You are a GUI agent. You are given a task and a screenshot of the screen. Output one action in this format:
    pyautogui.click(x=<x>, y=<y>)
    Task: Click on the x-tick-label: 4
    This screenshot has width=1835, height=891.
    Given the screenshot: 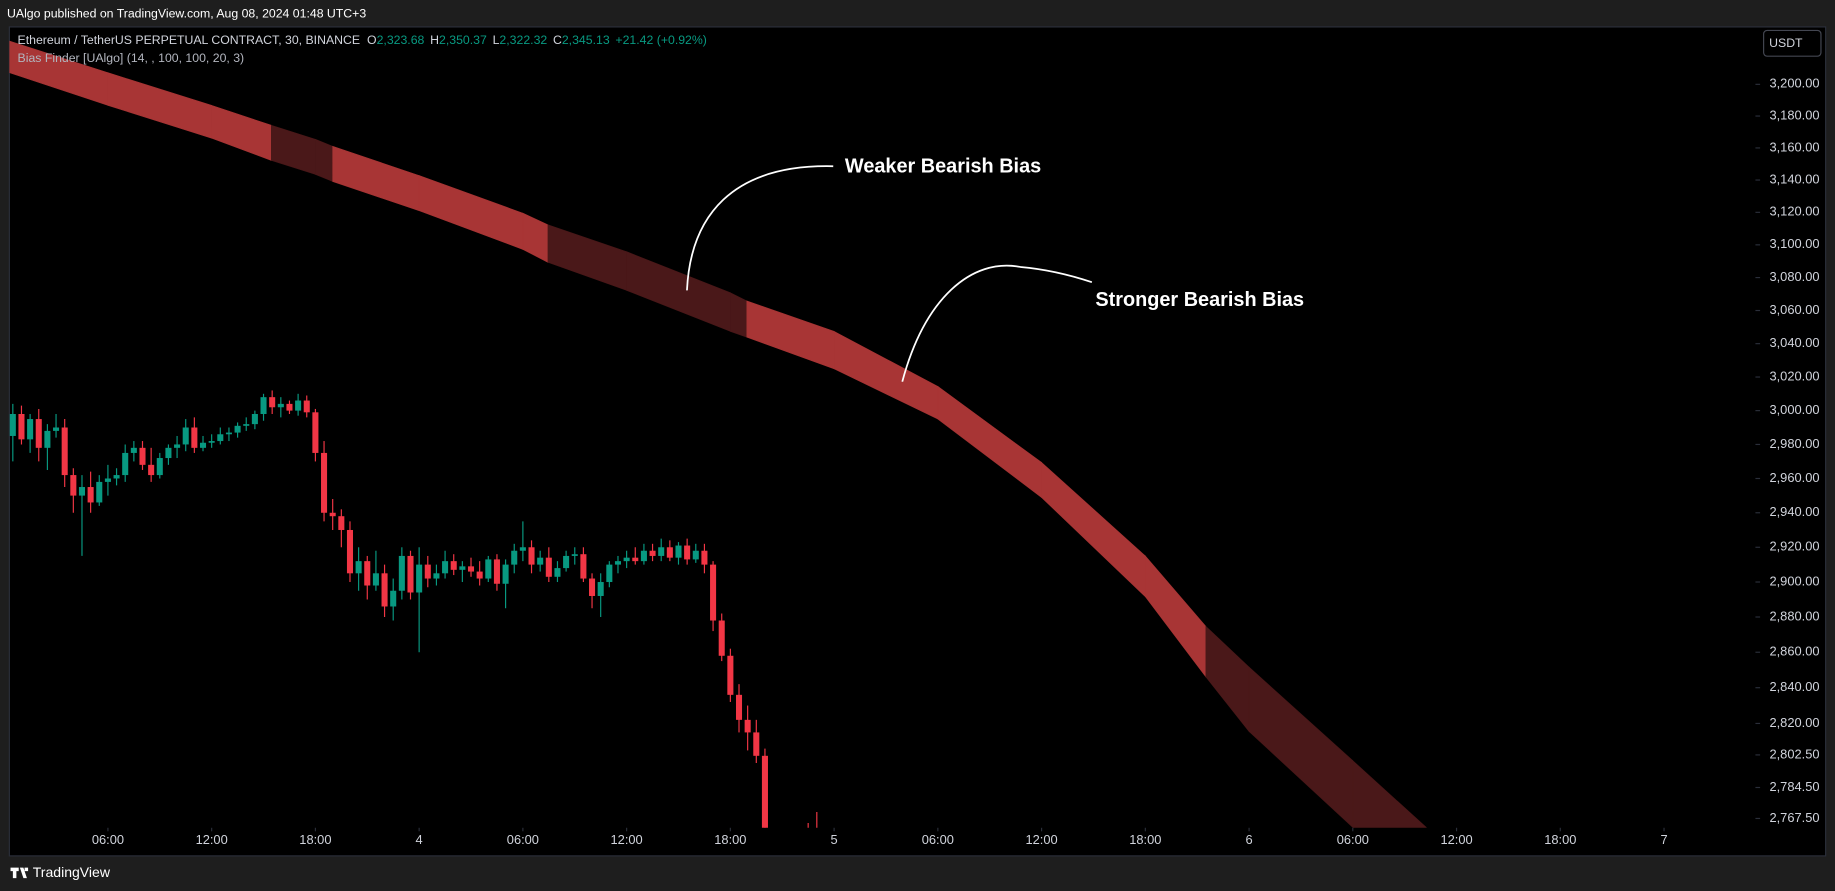 What is the action you would take?
    pyautogui.click(x=419, y=839)
    